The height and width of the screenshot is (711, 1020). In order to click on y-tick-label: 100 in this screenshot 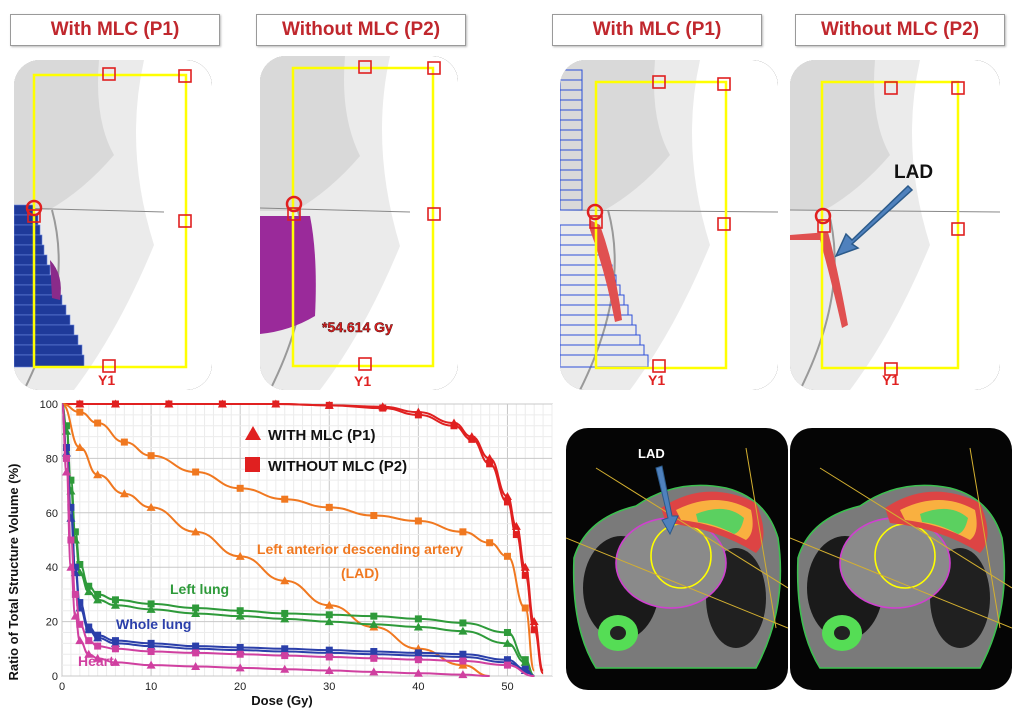, I will do `click(49, 405)`.